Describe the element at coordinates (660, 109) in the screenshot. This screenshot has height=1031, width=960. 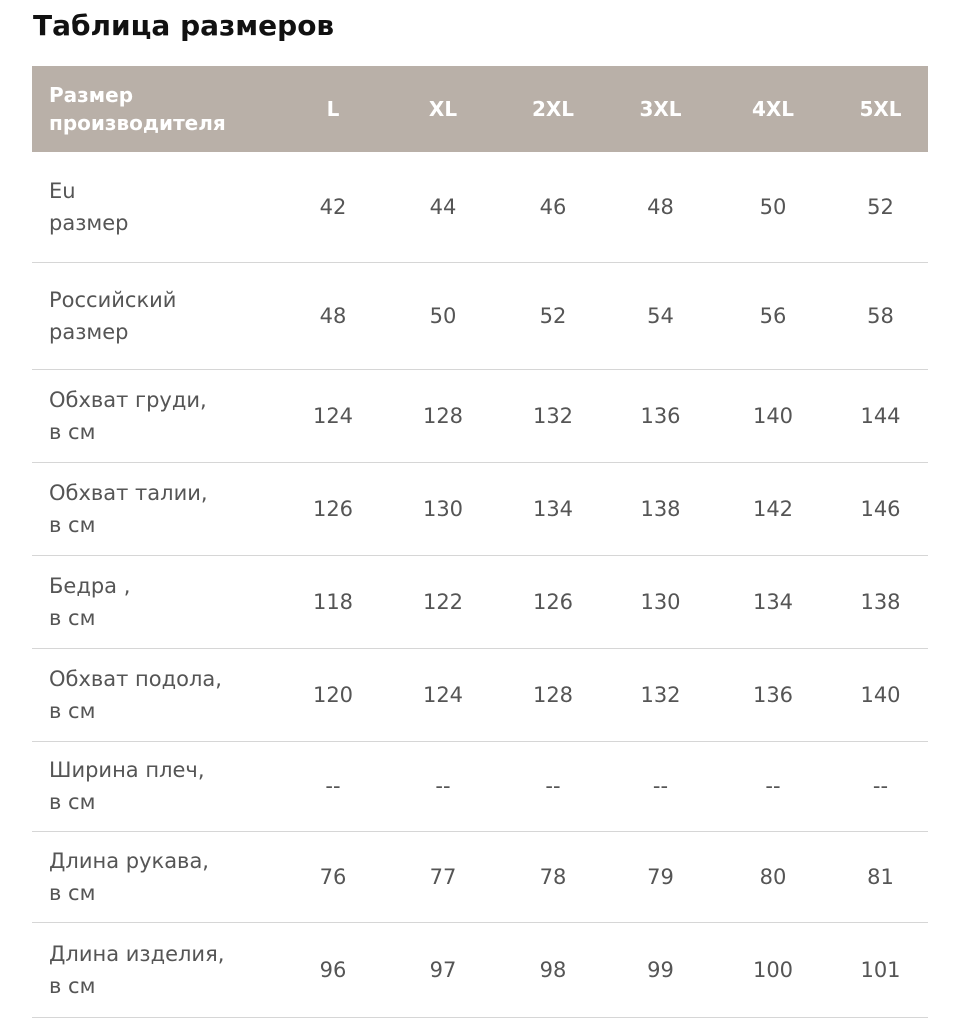
I see `header-size-3xl: 3XL` at that location.